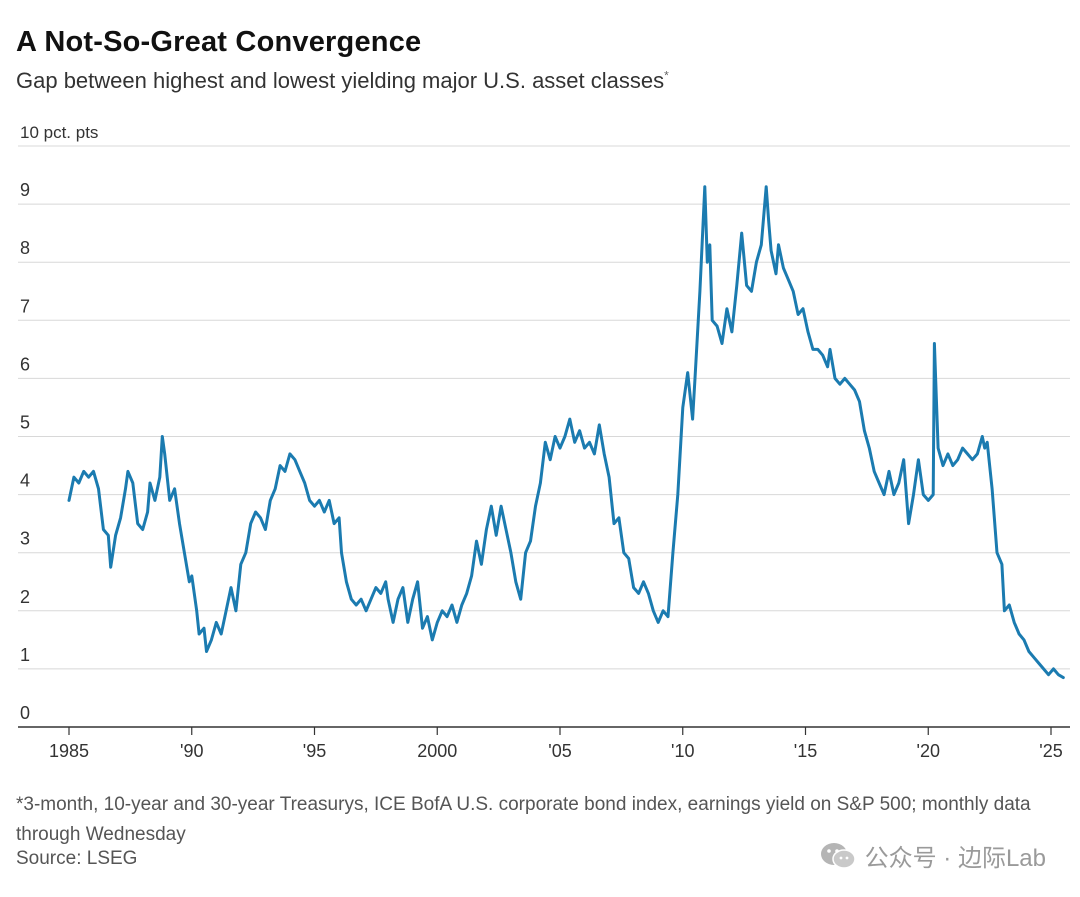 This screenshot has height=897, width=1080. Describe the element at coordinates (25, 713) in the screenshot. I see `y-tick-label: 0` at that location.